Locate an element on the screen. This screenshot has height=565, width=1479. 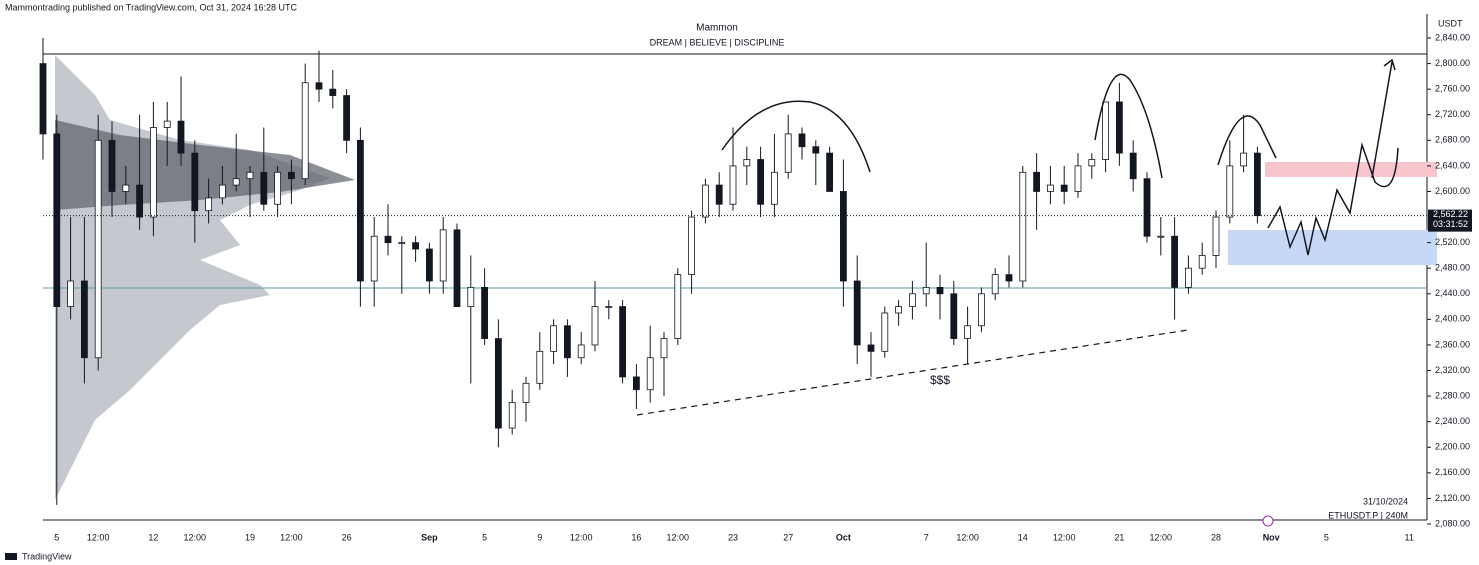
x-tick-label: 11 is located at coordinates (1409, 537).